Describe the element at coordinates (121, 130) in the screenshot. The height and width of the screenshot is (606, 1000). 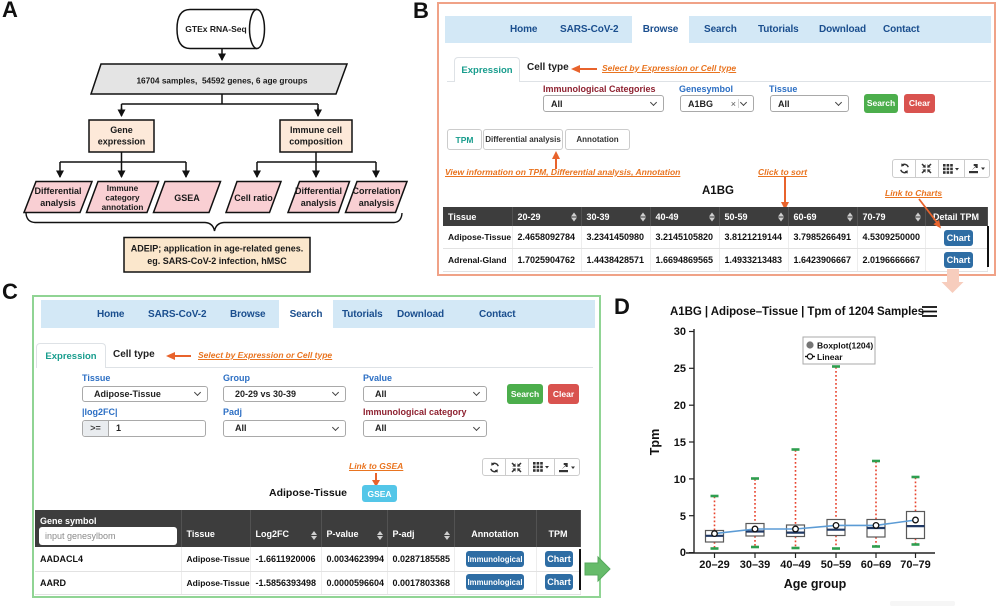
I see `svg-text: Gene` at that location.